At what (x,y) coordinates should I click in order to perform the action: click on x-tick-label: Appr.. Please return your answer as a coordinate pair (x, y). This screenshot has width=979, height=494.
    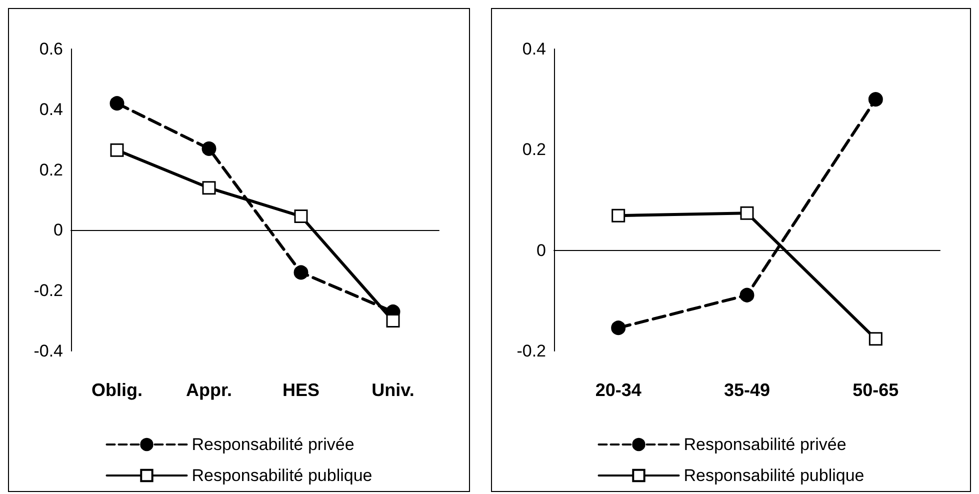
    Looking at the image, I should click on (209, 390).